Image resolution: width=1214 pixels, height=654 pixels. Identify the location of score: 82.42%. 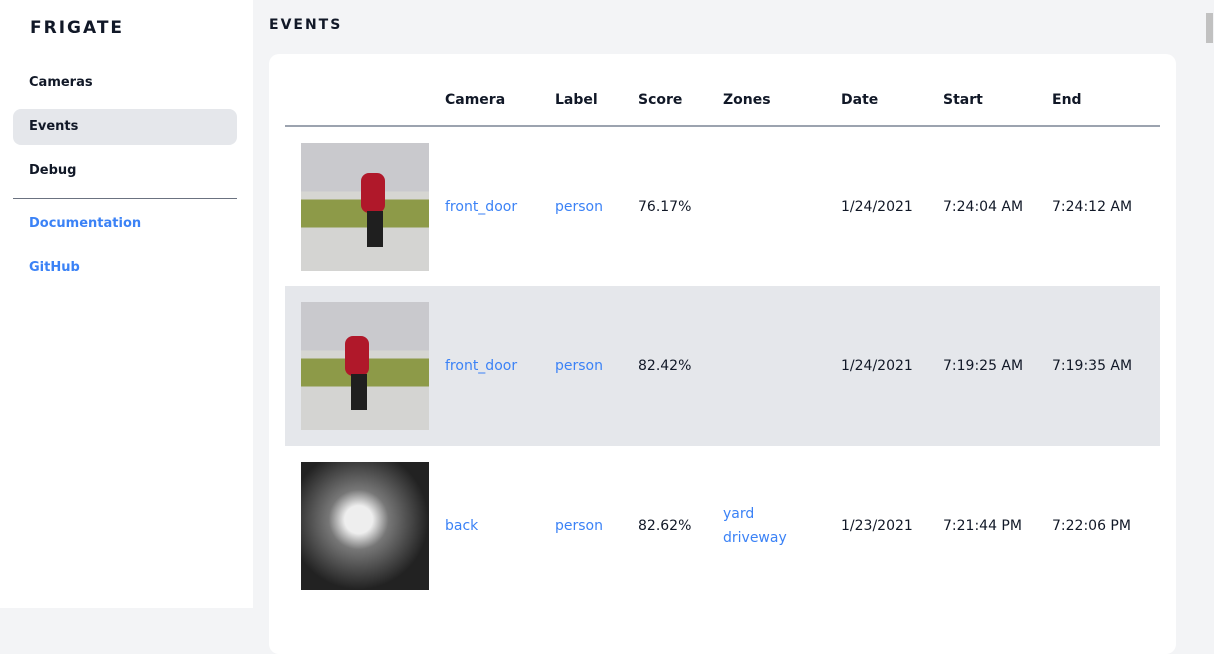
(680, 366).